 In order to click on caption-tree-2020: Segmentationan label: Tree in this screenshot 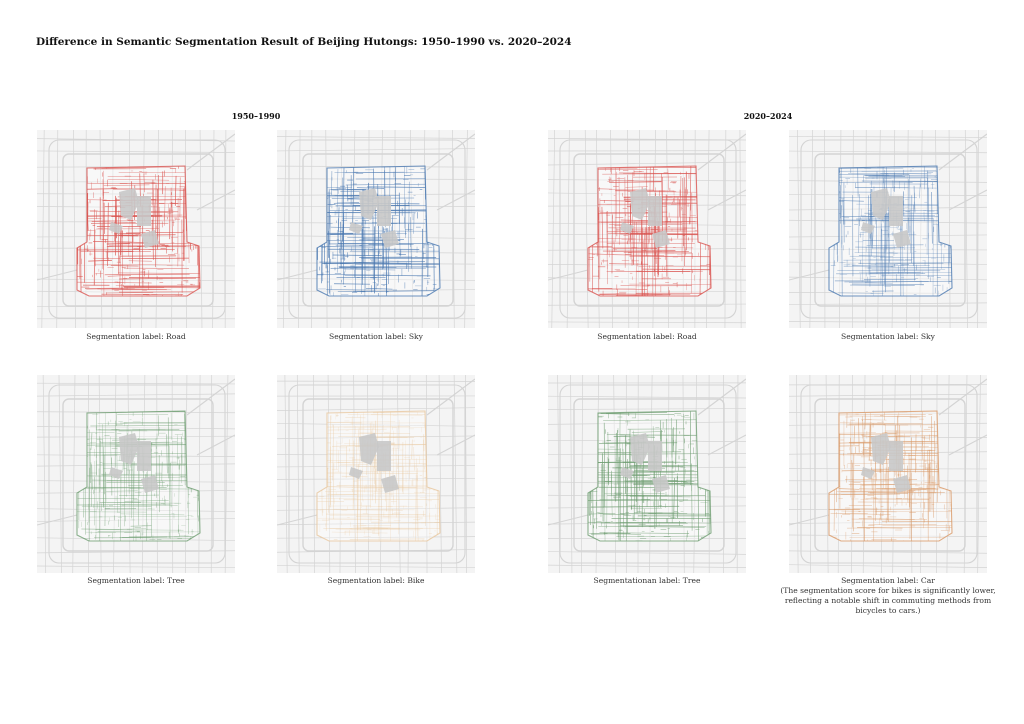, I will do `click(647, 580)`.